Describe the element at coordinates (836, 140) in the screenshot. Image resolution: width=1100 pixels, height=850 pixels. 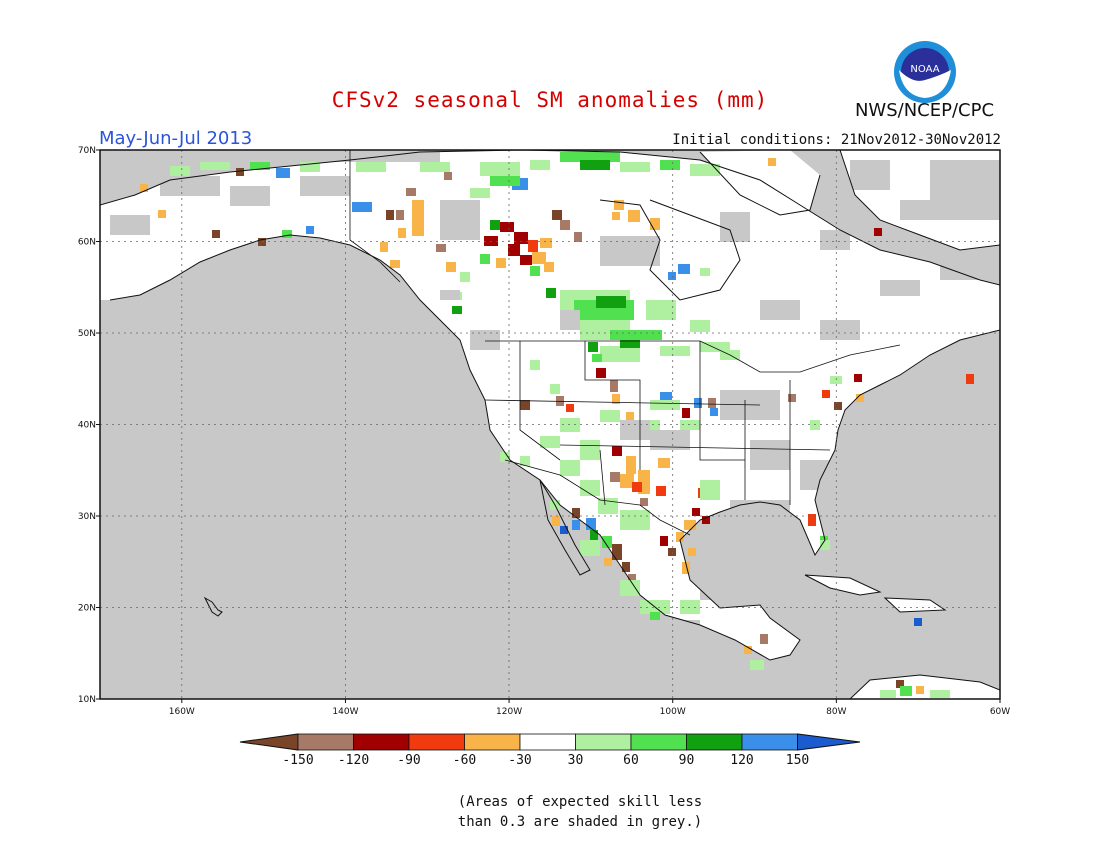
I see `initial-conditions: Initial conditions: 21Nov2012-30Nov2012` at that location.